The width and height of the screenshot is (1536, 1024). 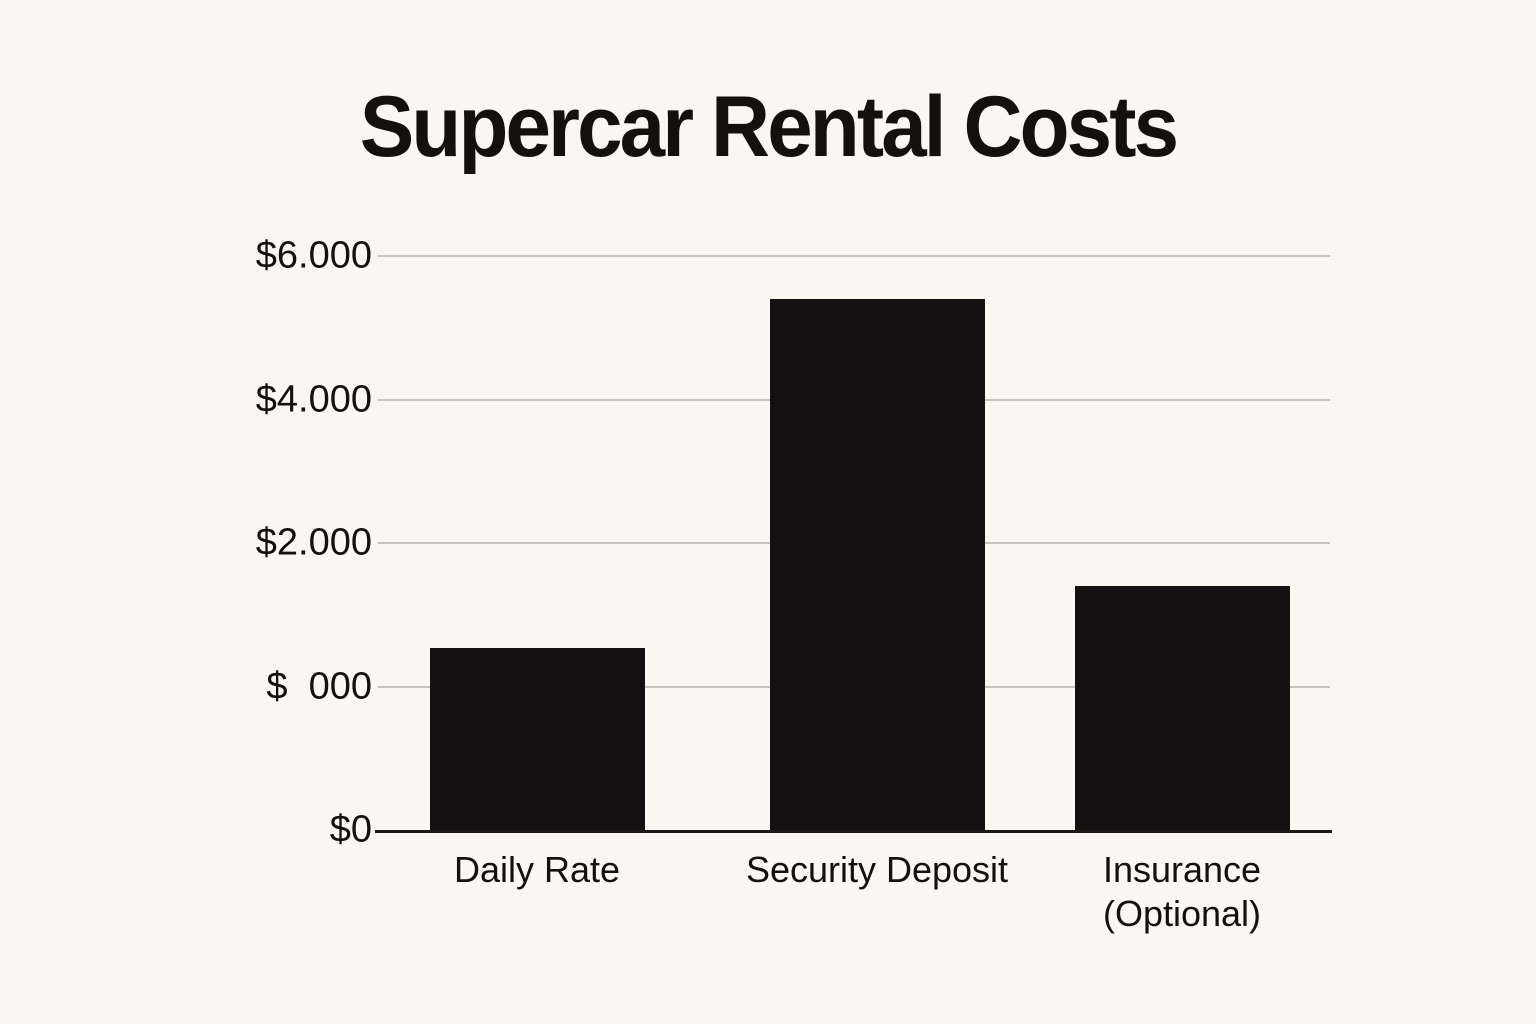 I want to click on bar-daily-rate, so click(x=537, y=739).